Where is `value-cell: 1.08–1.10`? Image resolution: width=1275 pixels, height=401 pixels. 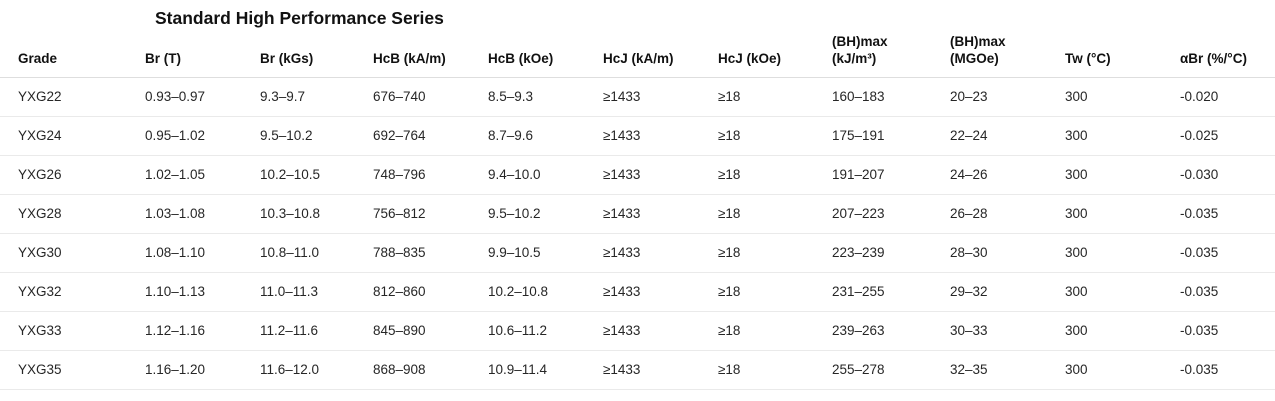
value-cell: 1.08–1.10 is located at coordinates (202, 253).